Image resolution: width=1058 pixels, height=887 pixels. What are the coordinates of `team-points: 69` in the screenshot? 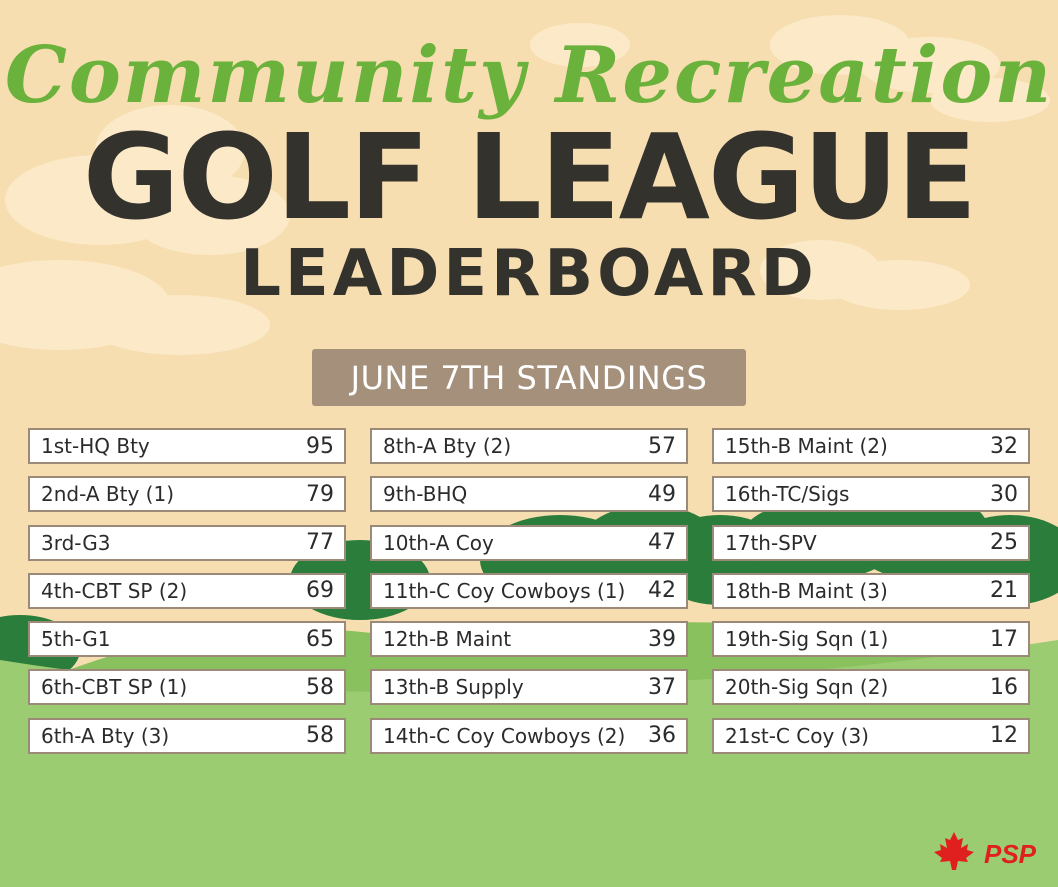 It's located at (320, 591).